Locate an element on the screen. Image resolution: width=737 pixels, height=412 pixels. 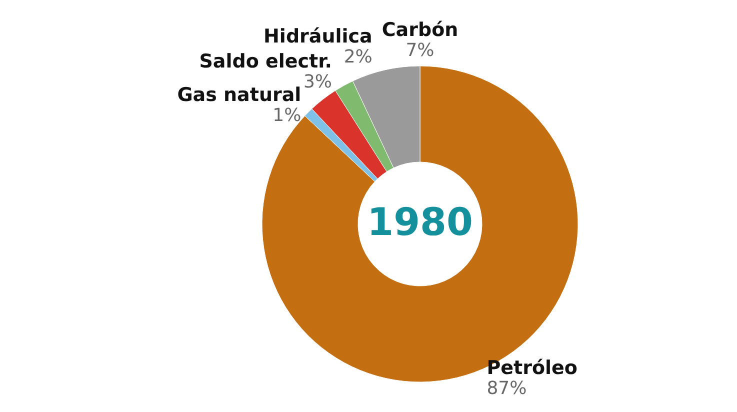
slice-label: Carbón is located at coordinates (420, 30).